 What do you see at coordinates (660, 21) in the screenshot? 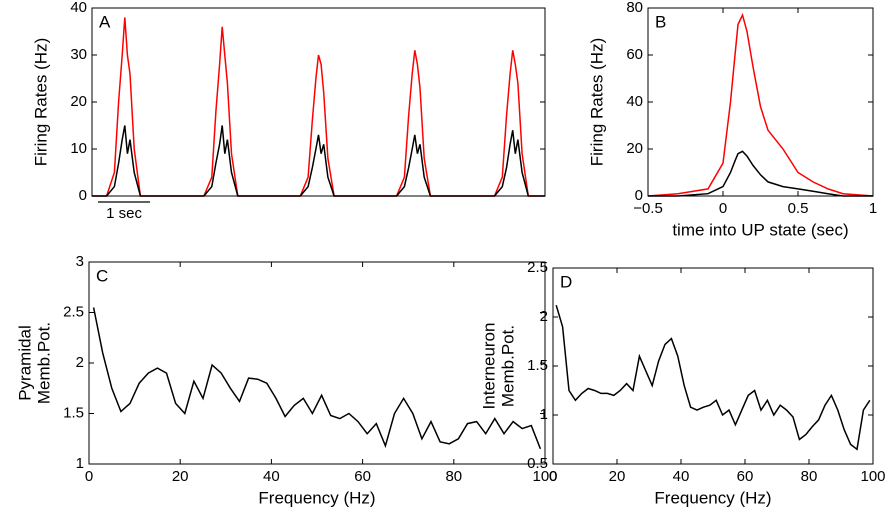
I see `panel-label: B` at bounding box center [660, 21].